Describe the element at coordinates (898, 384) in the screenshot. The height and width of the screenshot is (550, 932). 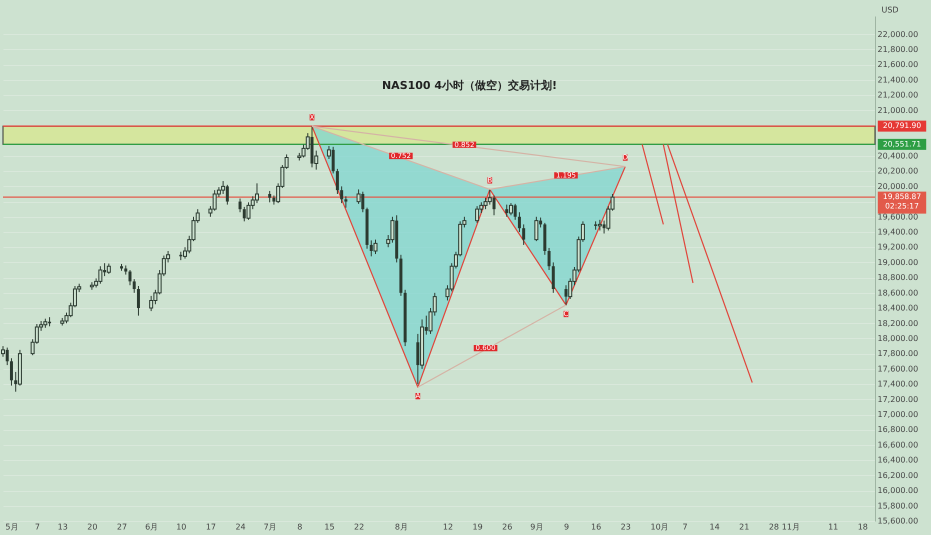
I see `y-tick-label: 17,400.00` at that location.